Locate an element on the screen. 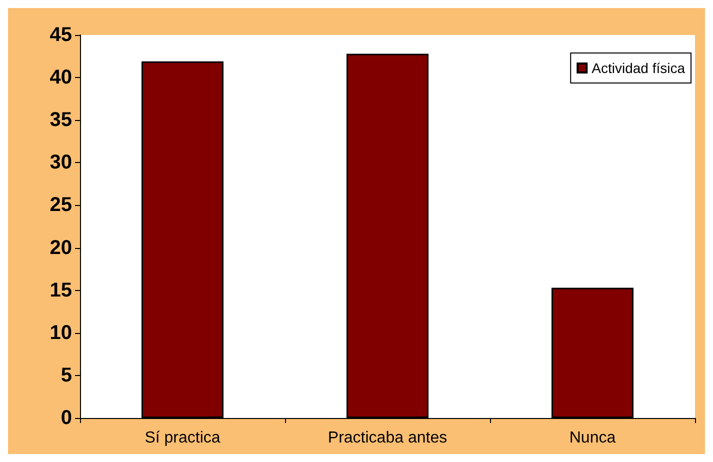  x-tick-label: Practicaba antes is located at coordinates (388, 438).